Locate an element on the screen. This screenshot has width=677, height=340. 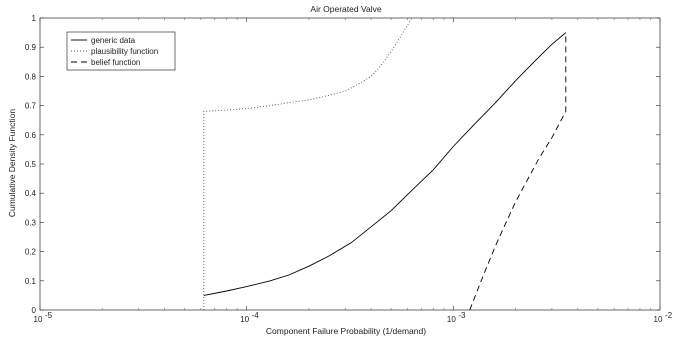
legend-box is located at coordinates (121, 51).